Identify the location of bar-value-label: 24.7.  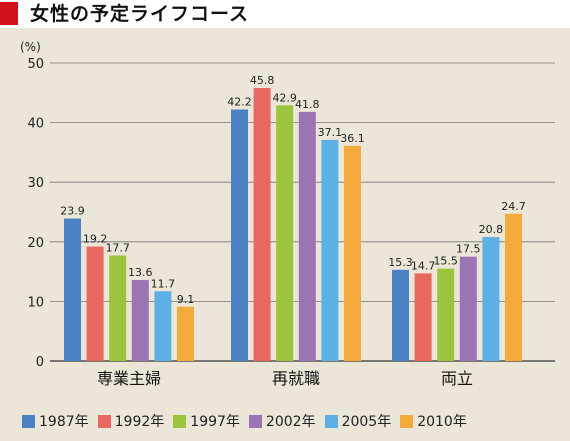
(513, 206).